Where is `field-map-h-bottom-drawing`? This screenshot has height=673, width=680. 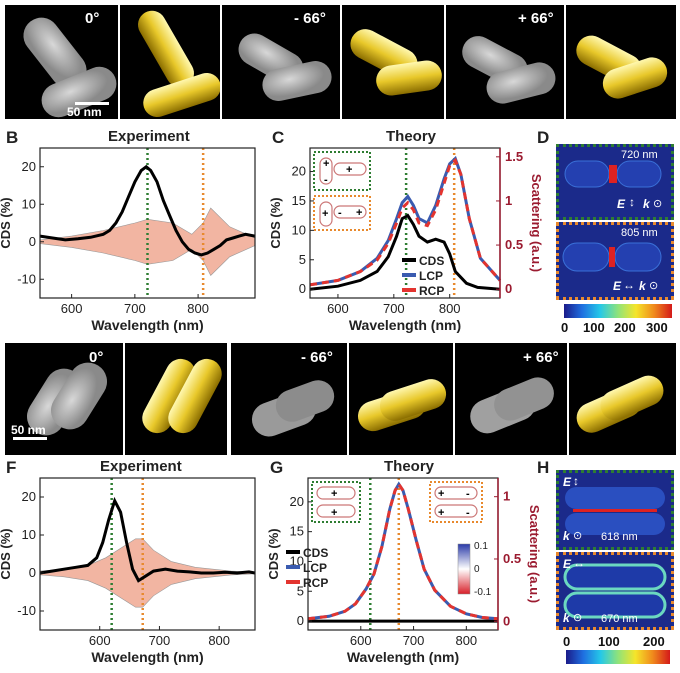 field-map-h-bottom-drawing is located at coordinates (615, 591).